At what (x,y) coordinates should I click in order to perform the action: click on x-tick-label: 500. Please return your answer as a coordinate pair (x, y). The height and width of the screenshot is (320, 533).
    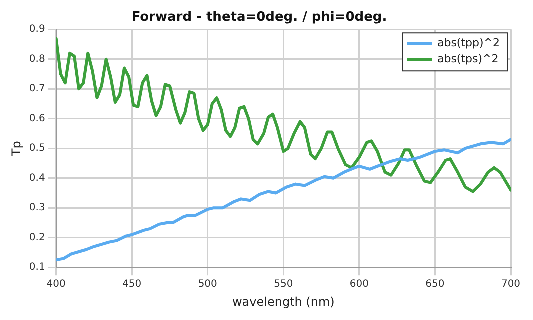
    Looking at the image, I should click on (208, 284).